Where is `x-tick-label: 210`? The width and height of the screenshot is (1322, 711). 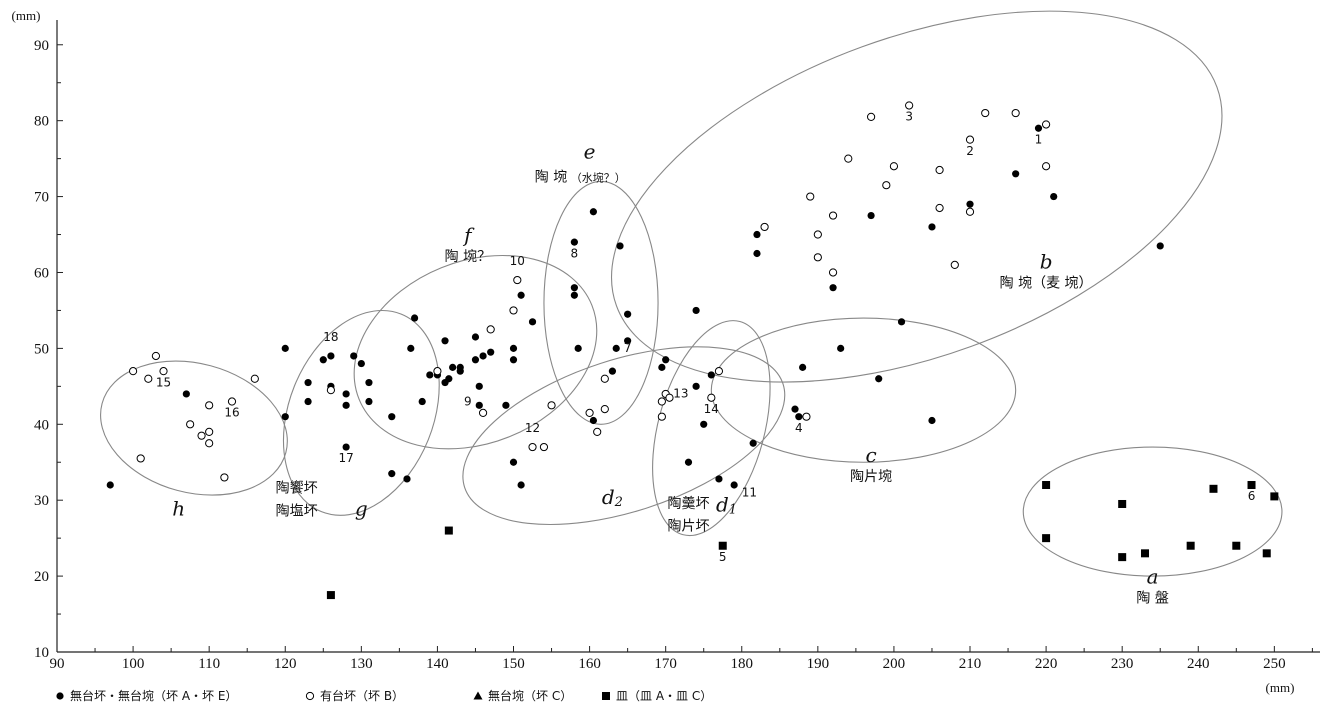 x-tick-label: 210 is located at coordinates (970, 664).